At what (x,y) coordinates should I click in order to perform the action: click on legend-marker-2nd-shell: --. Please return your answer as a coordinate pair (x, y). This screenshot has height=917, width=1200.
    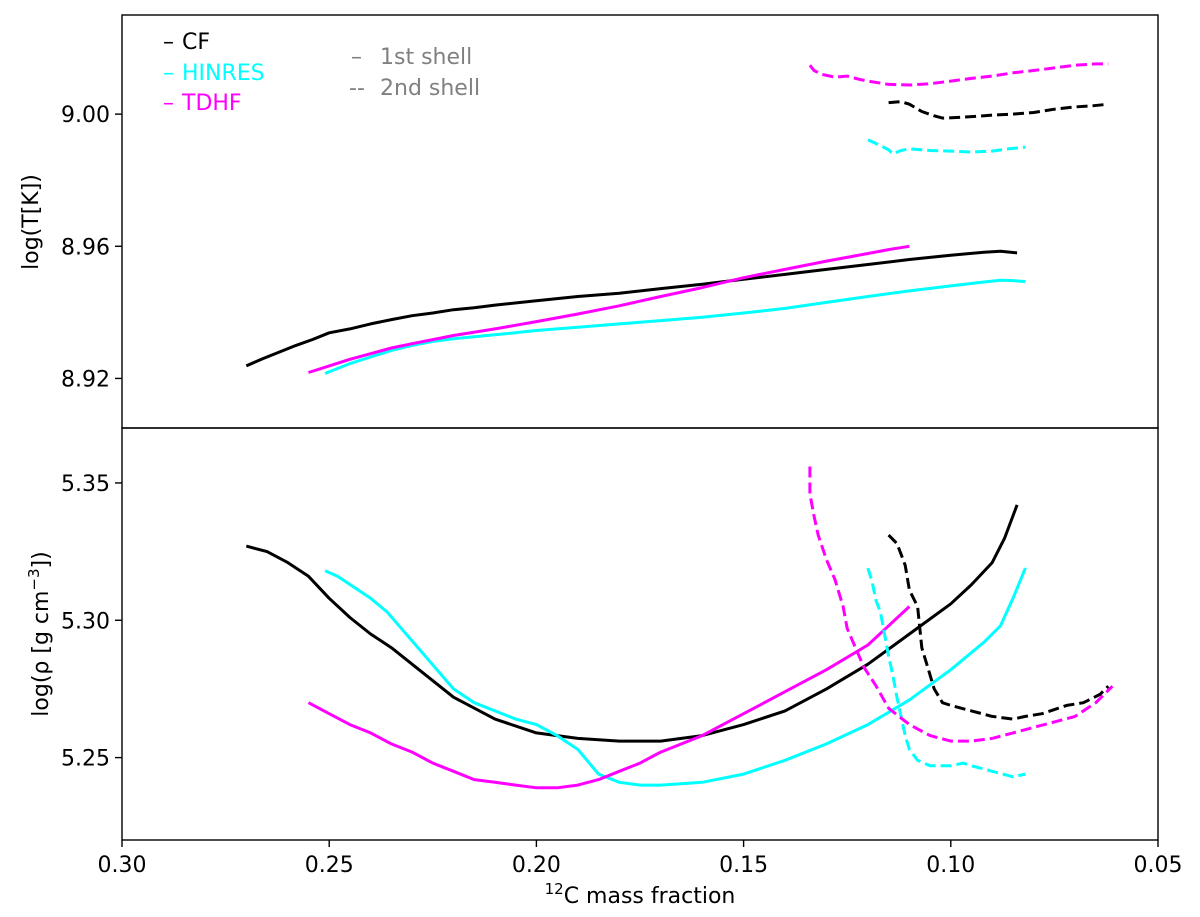
    Looking at the image, I should click on (357, 88).